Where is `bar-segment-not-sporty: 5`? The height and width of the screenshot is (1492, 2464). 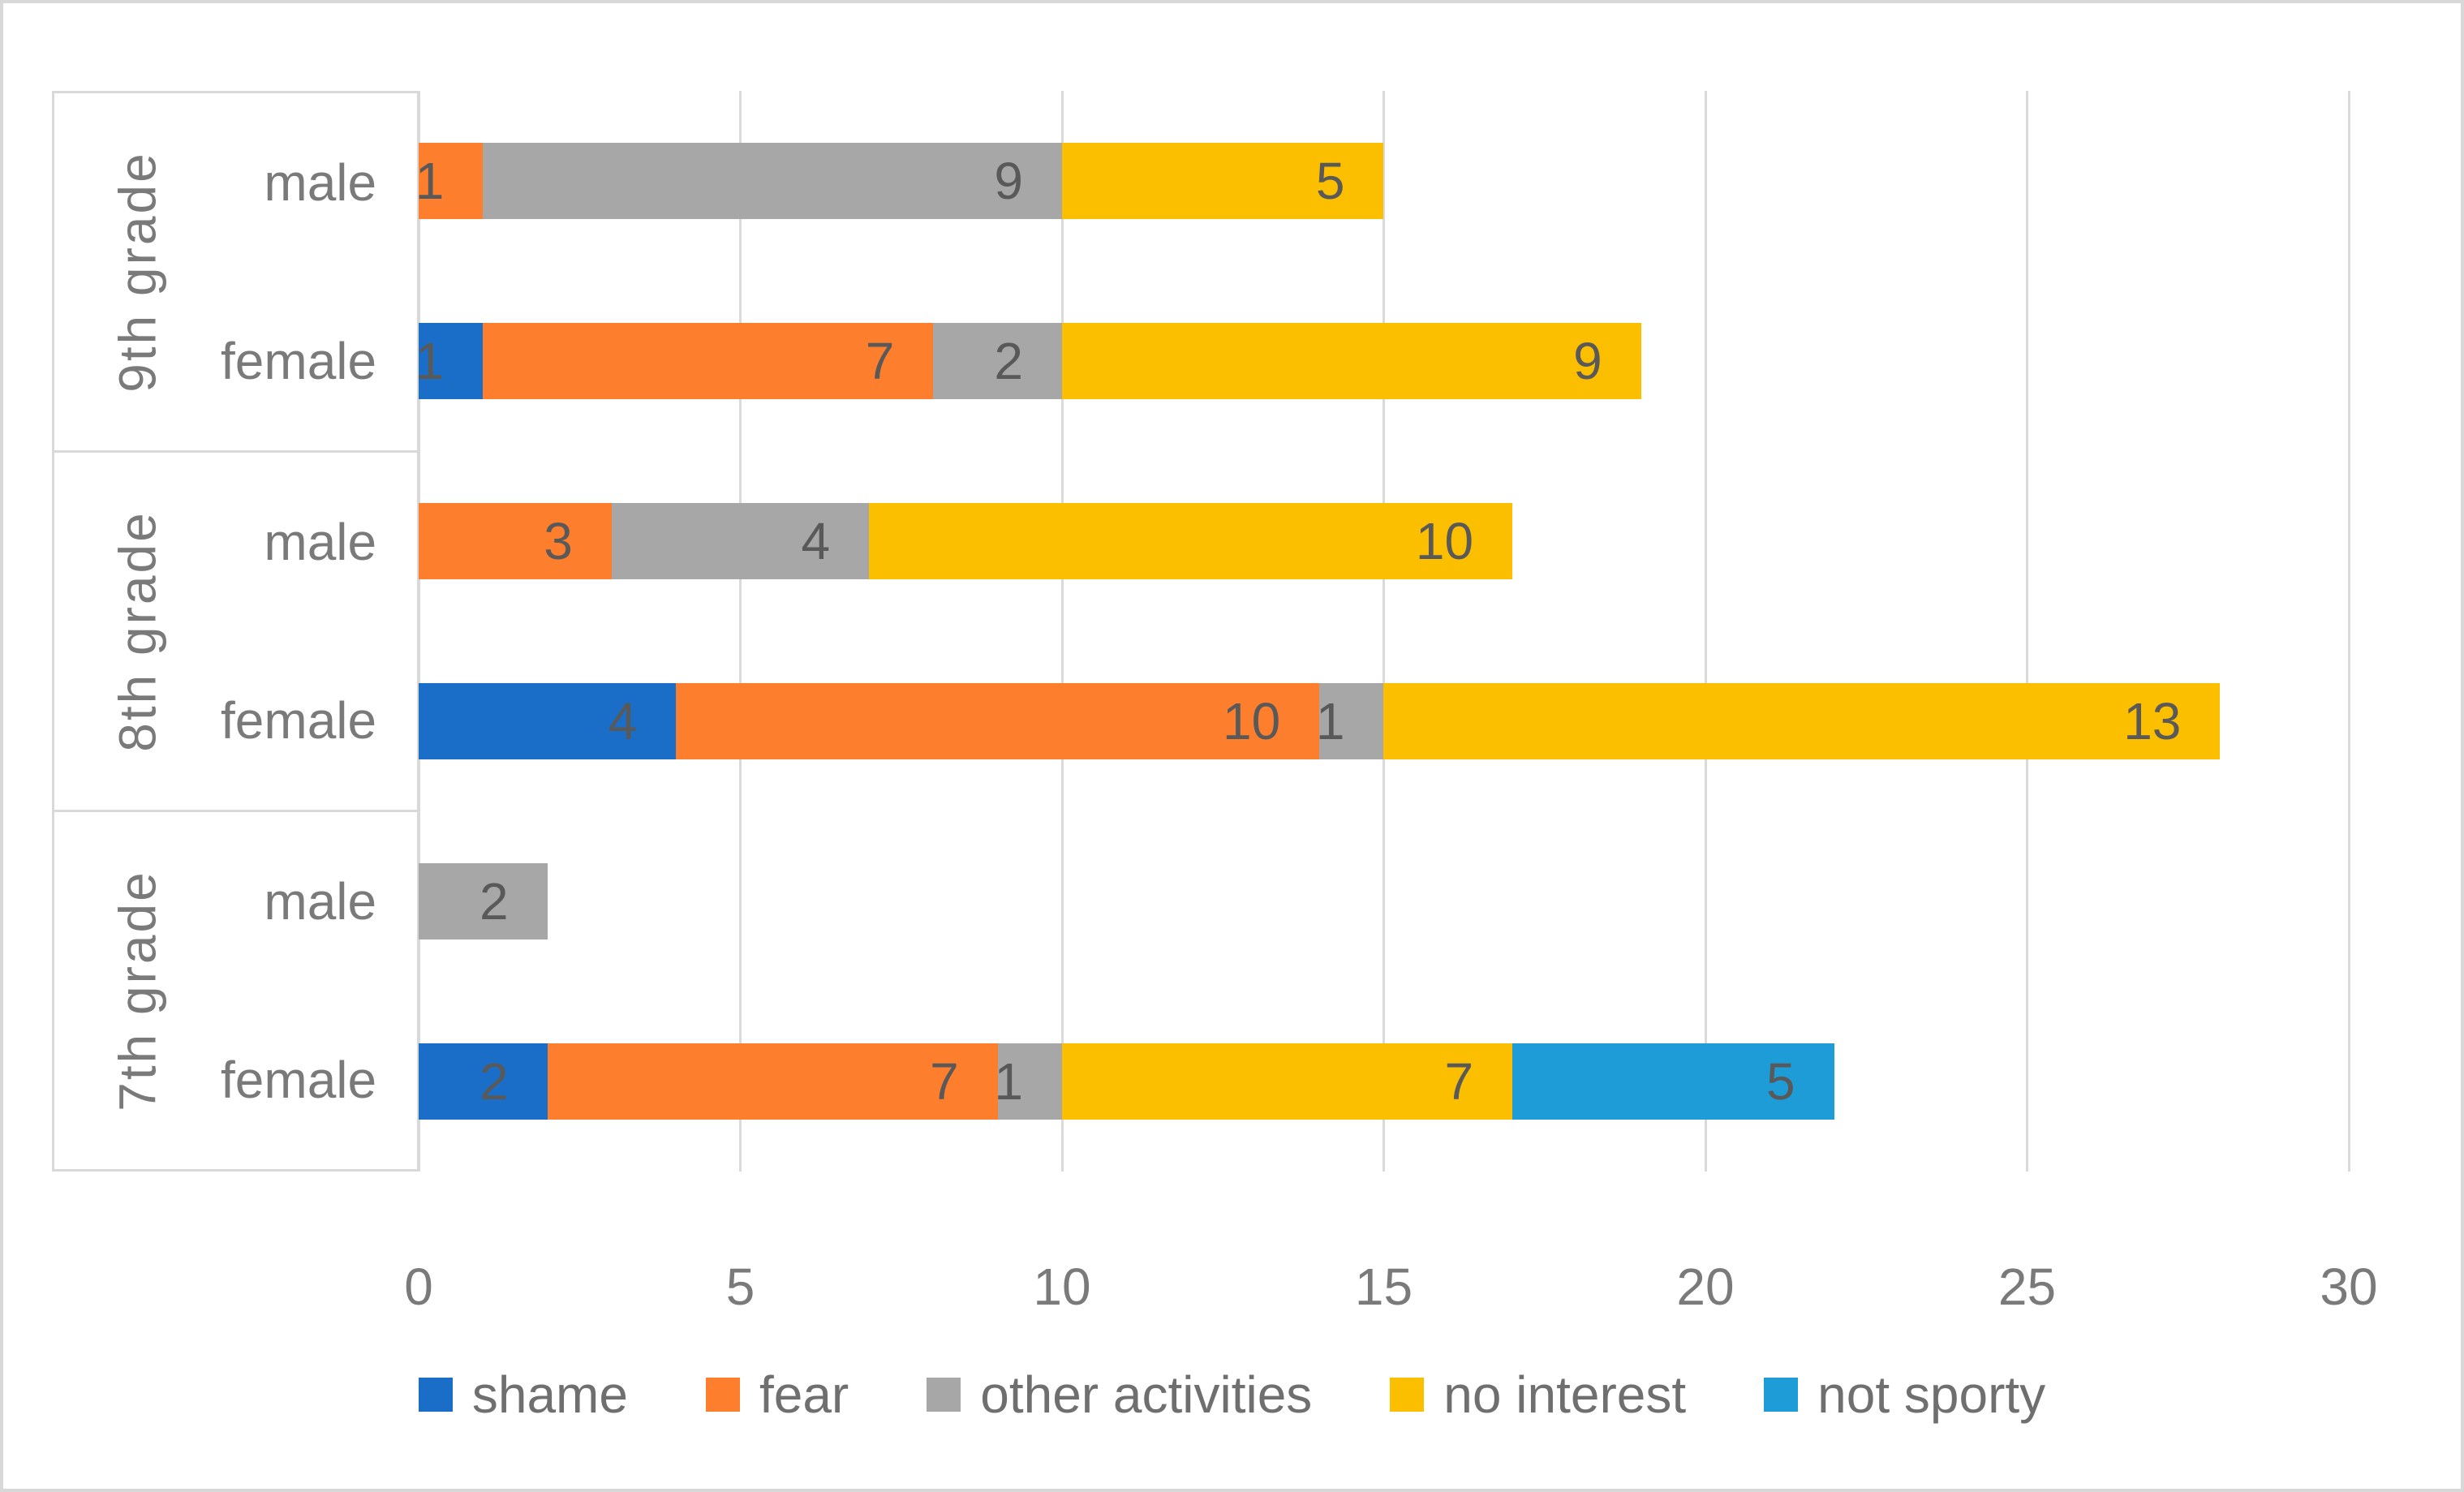
bar-segment-not-sporty: 5 is located at coordinates (1673, 1081).